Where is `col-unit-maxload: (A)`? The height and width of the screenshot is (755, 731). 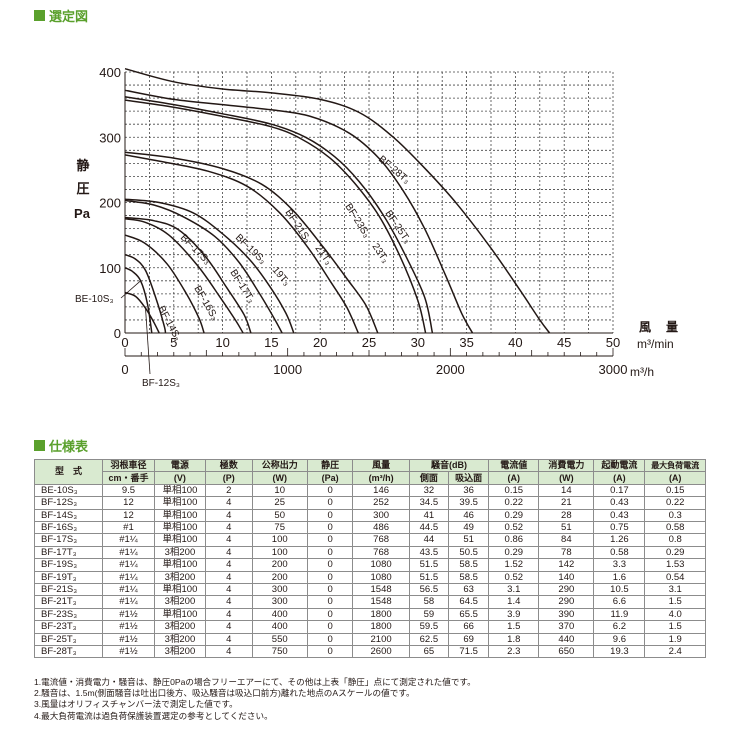 col-unit-maxload: (A) is located at coordinates (675, 478).